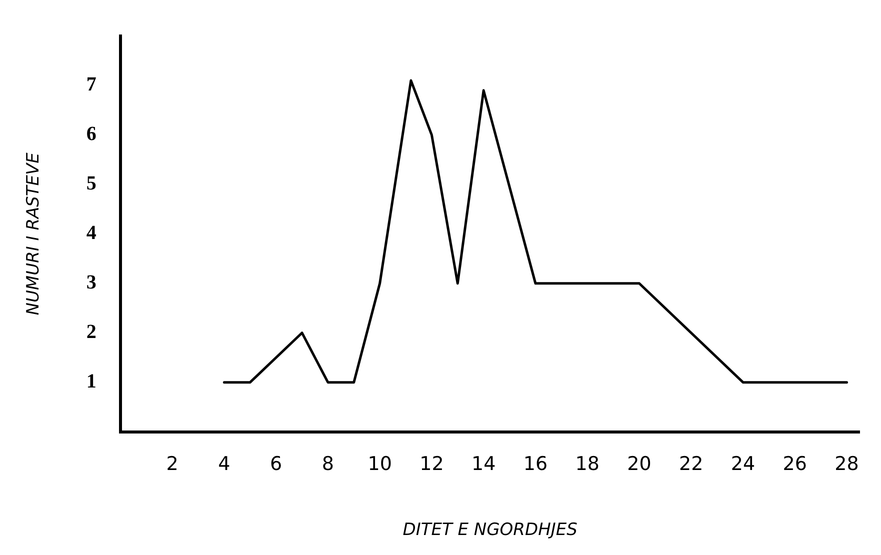 The height and width of the screenshot is (555, 881). I want to click on y-tick-label: 7, so click(91, 85).